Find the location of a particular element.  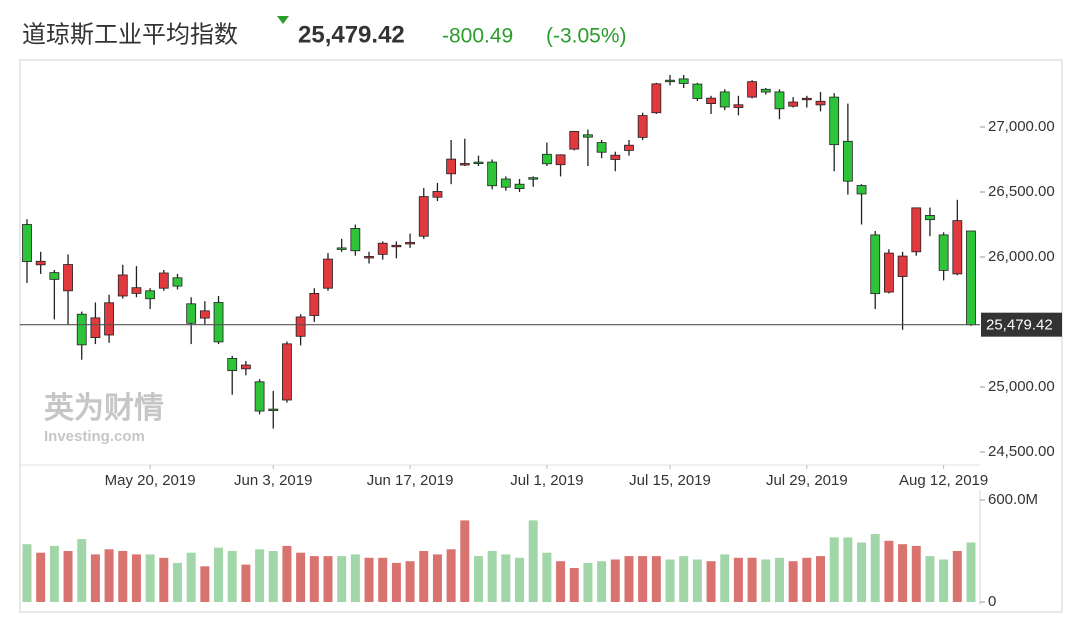

volume-tick-label: 600.0M is located at coordinates (1013, 499).